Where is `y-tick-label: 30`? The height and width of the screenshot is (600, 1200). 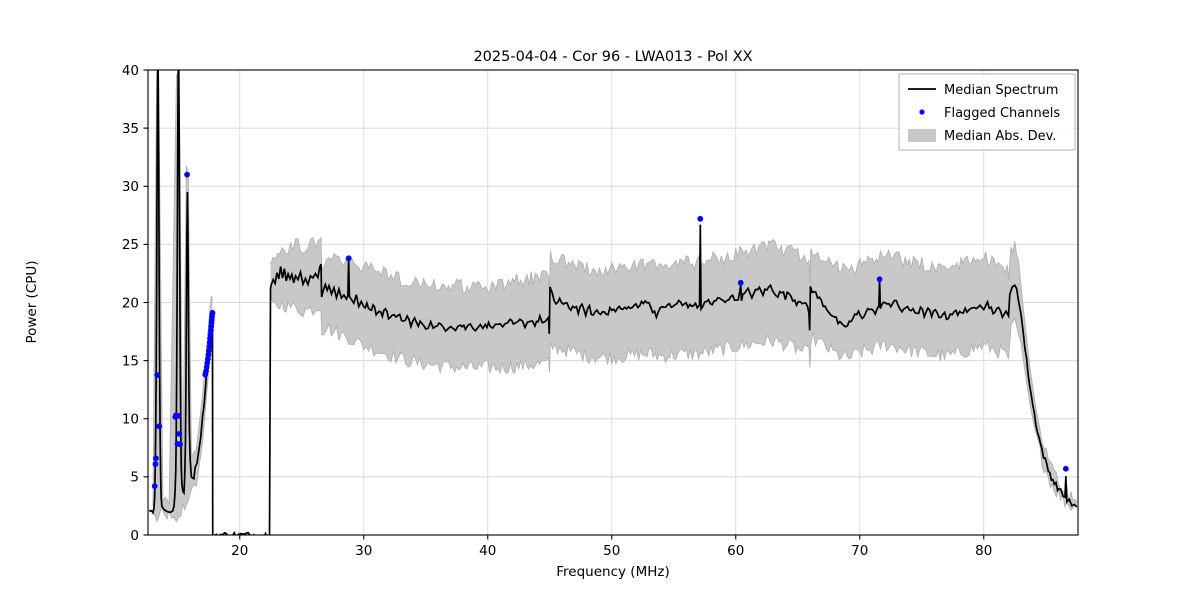 y-tick-label: 30 is located at coordinates (130, 187).